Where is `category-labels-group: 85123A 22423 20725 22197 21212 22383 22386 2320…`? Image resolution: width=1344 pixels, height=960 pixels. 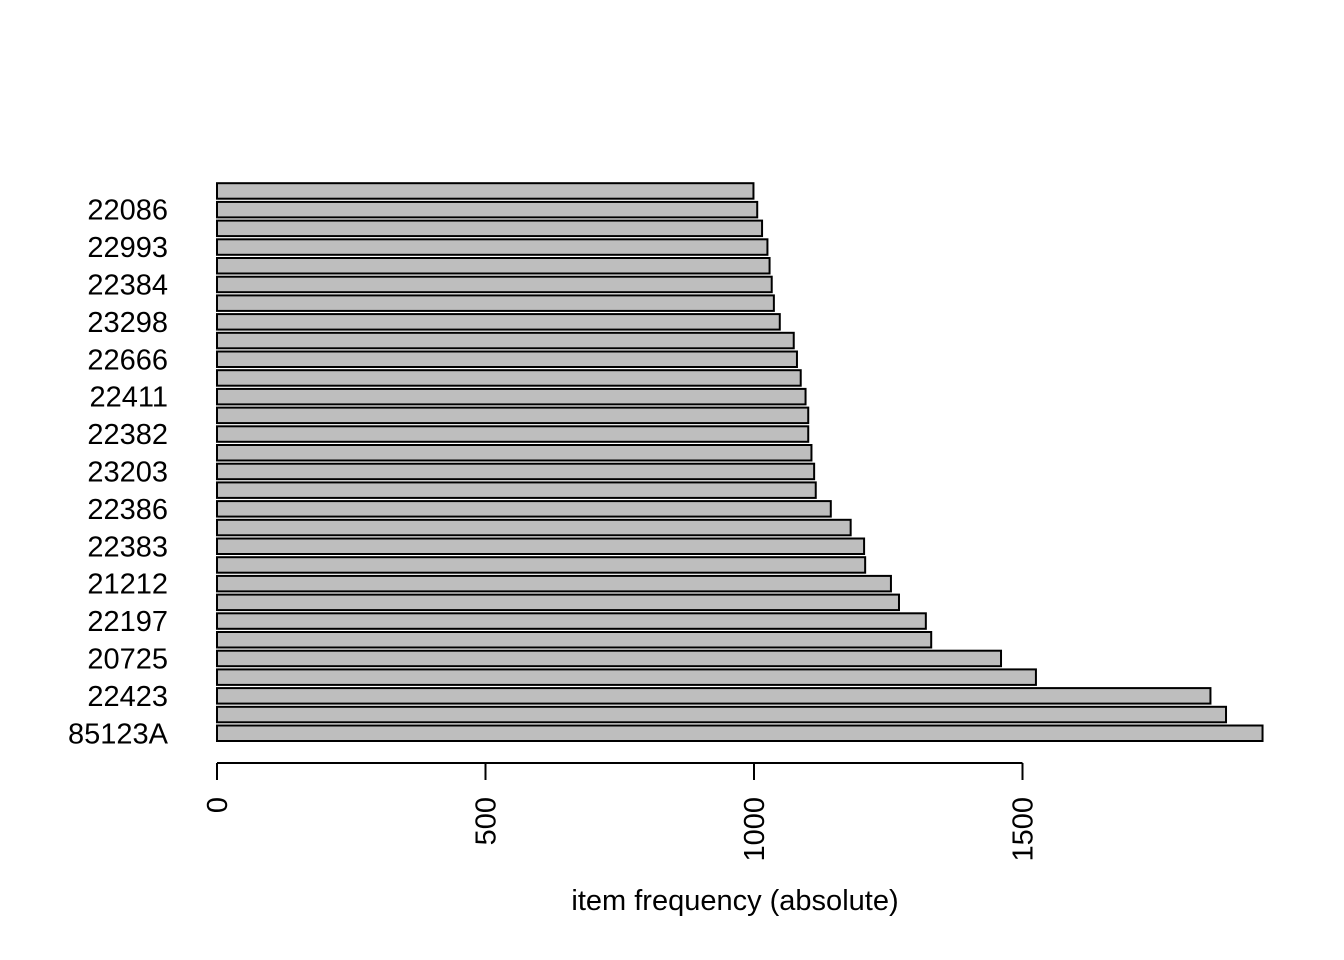 category-labels-group: 85123A 22423 20725 22197 21212 22383 22386 2320… is located at coordinates (118, 473).